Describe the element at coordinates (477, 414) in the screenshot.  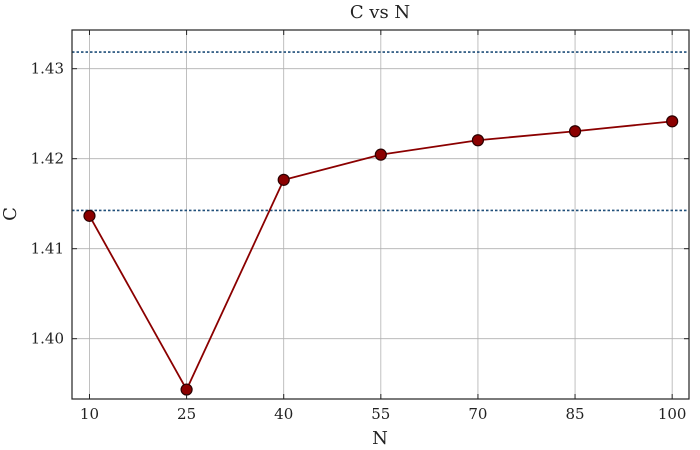
I see `x-tick-label: 70` at that location.